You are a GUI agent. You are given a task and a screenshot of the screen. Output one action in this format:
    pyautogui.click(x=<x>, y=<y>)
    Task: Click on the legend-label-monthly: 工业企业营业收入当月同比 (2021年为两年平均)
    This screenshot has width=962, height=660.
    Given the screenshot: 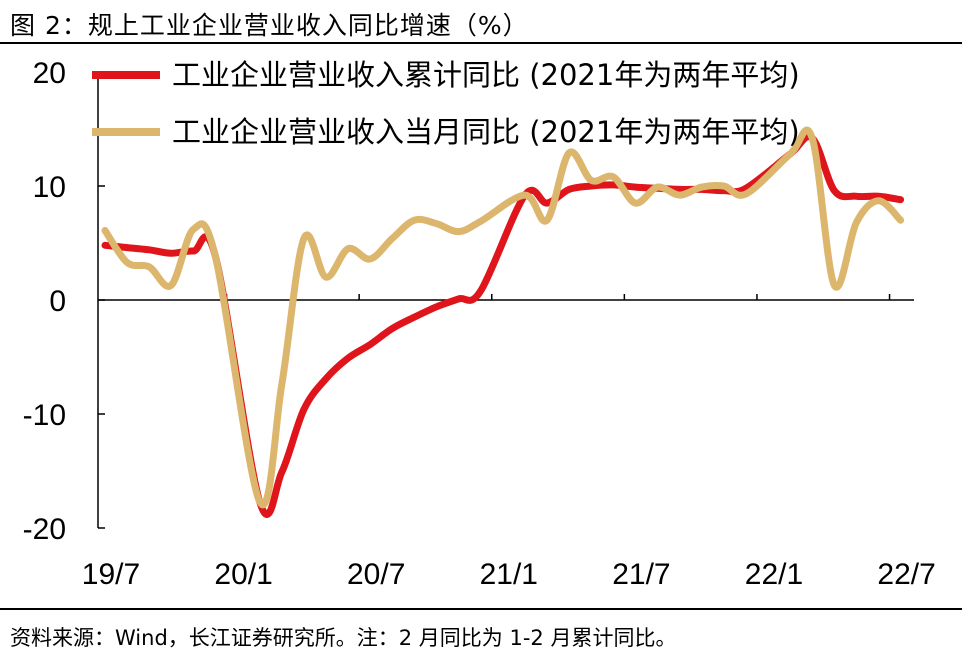 What is the action you would take?
    pyautogui.click(x=486, y=132)
    